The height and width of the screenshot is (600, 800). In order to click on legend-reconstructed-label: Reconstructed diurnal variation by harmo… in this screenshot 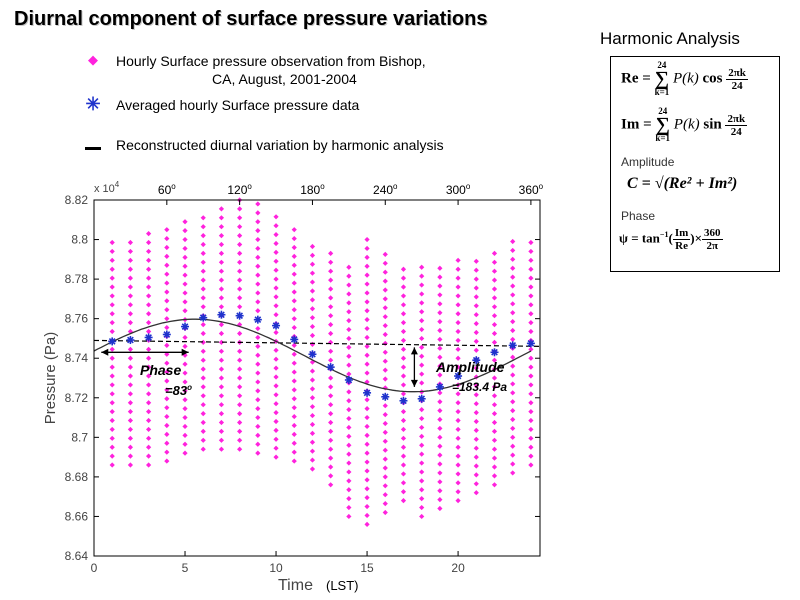, I will do `click(280, 145)`.